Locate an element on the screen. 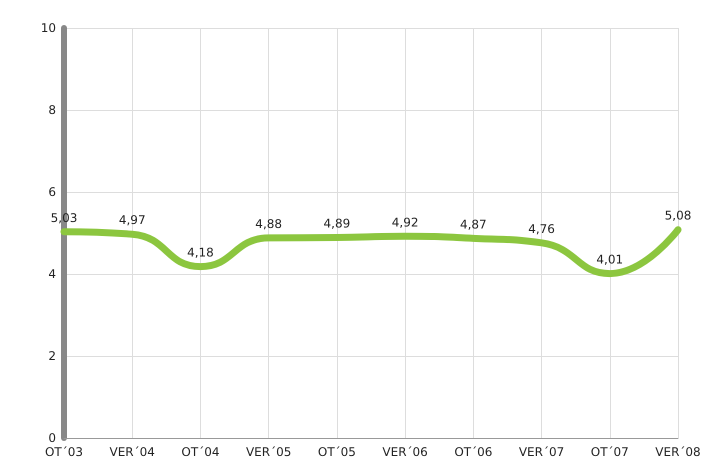 This screenshot has height=466, width=704. x-tick-label: OT´05 is located at coordinates (337, 452).